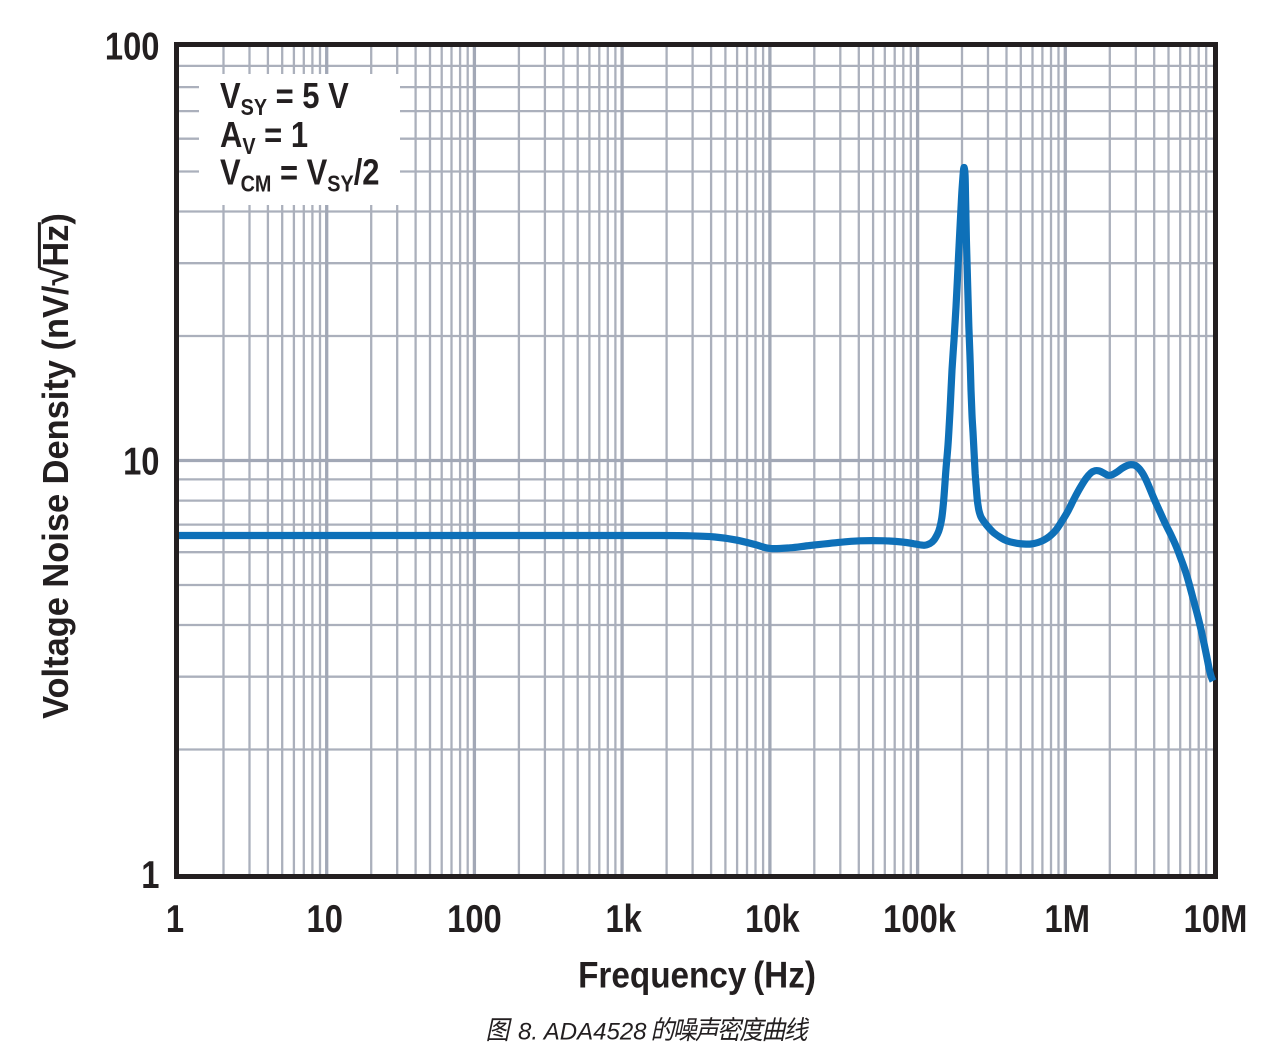 The height and width of the screenshot is (1054, 1271). Describe the element at coordinates (284, 98) in the screenshot. I see `svg-text: VSY​ = 5 V` at that location.